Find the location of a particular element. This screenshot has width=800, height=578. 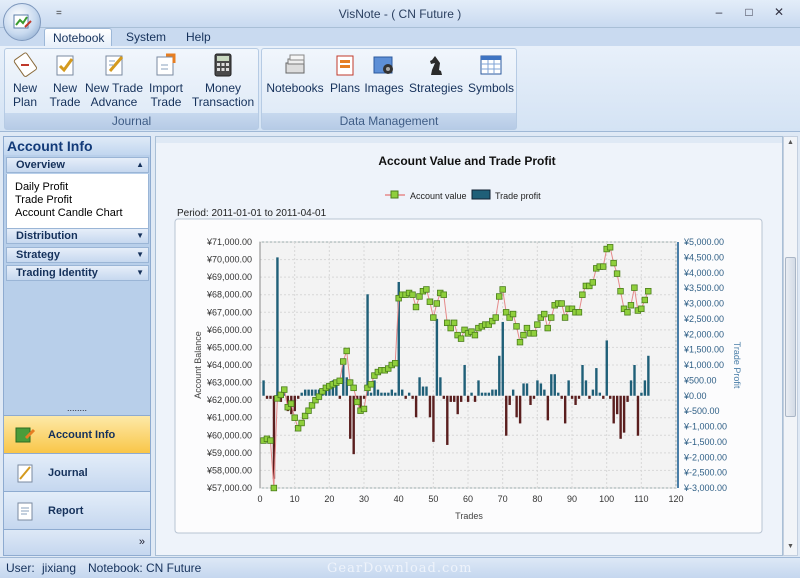

strategies-button: Strategies is located at coordinates (436, 73).